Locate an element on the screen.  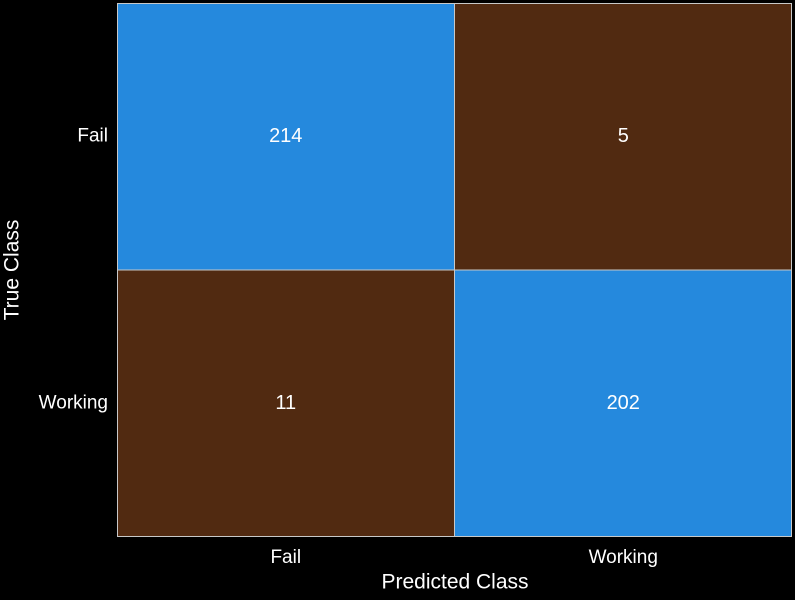
cell-value-working-working: 202 is located at coordinates (623, 403).